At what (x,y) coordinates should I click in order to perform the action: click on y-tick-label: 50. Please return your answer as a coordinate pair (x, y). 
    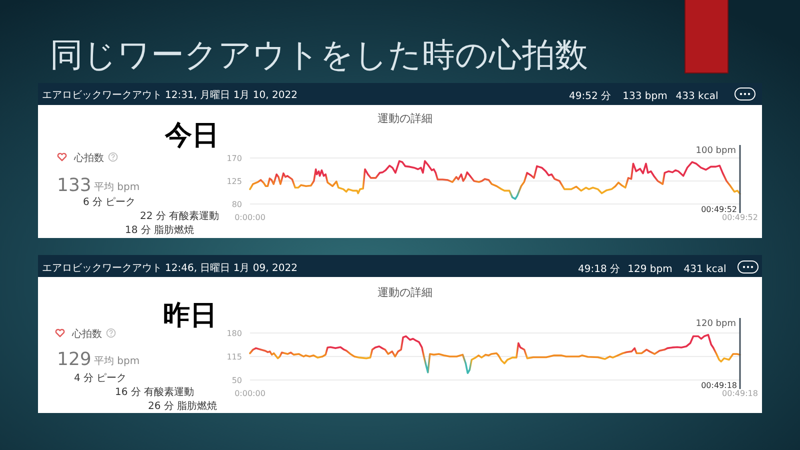
    Looking at the image, I should click on (237, 380).